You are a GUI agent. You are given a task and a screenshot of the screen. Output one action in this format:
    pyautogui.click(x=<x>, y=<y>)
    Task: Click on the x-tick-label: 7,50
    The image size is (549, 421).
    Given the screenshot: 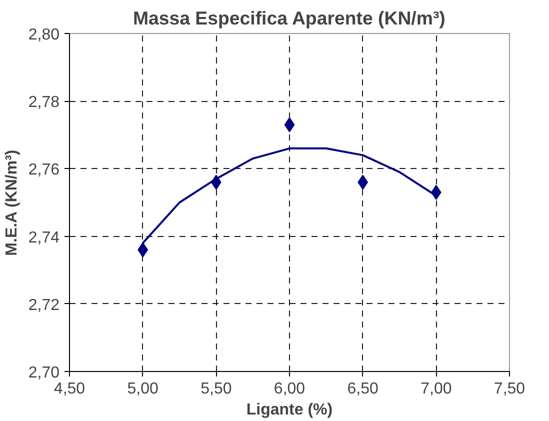 What is the action you would take?
    pyautogui.click(x=510, y=389)
    